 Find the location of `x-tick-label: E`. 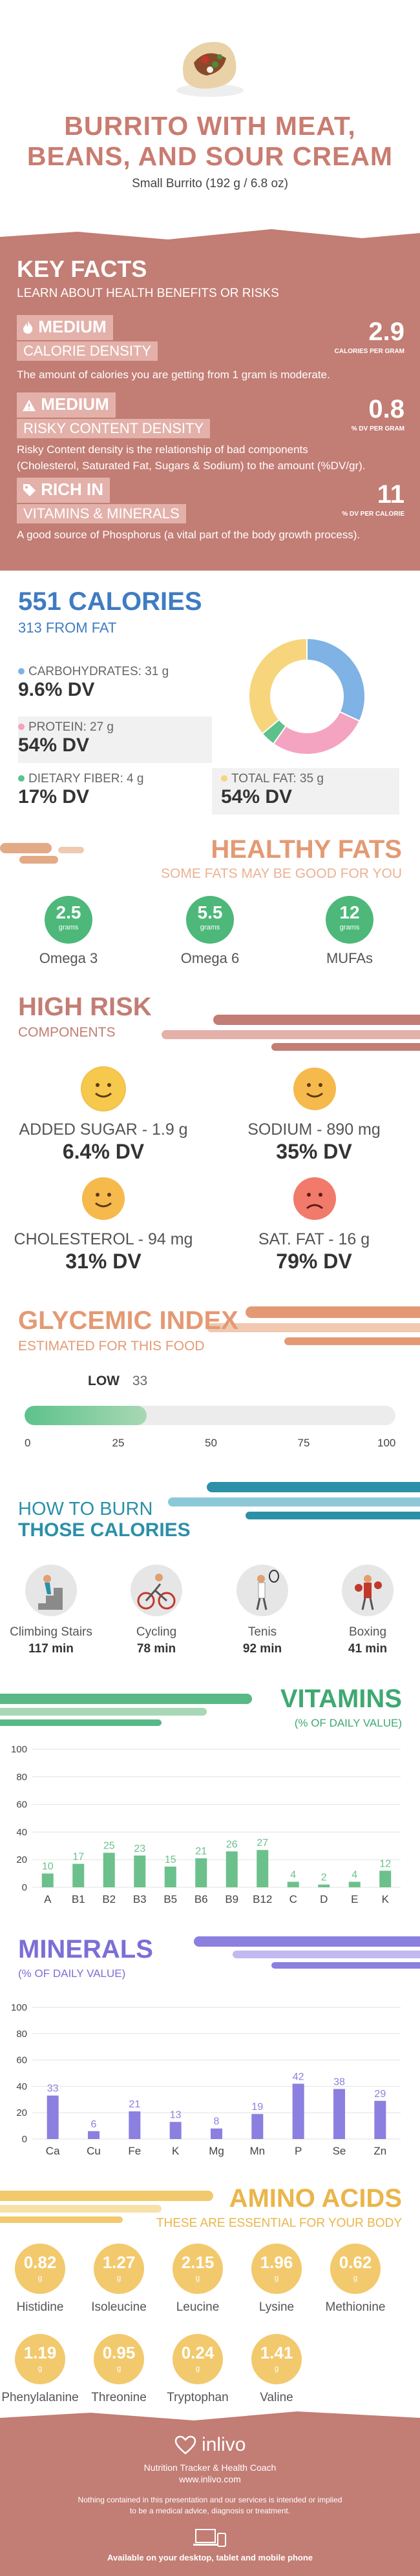

x-tick-label: E is located at coordinates (355, 1899).